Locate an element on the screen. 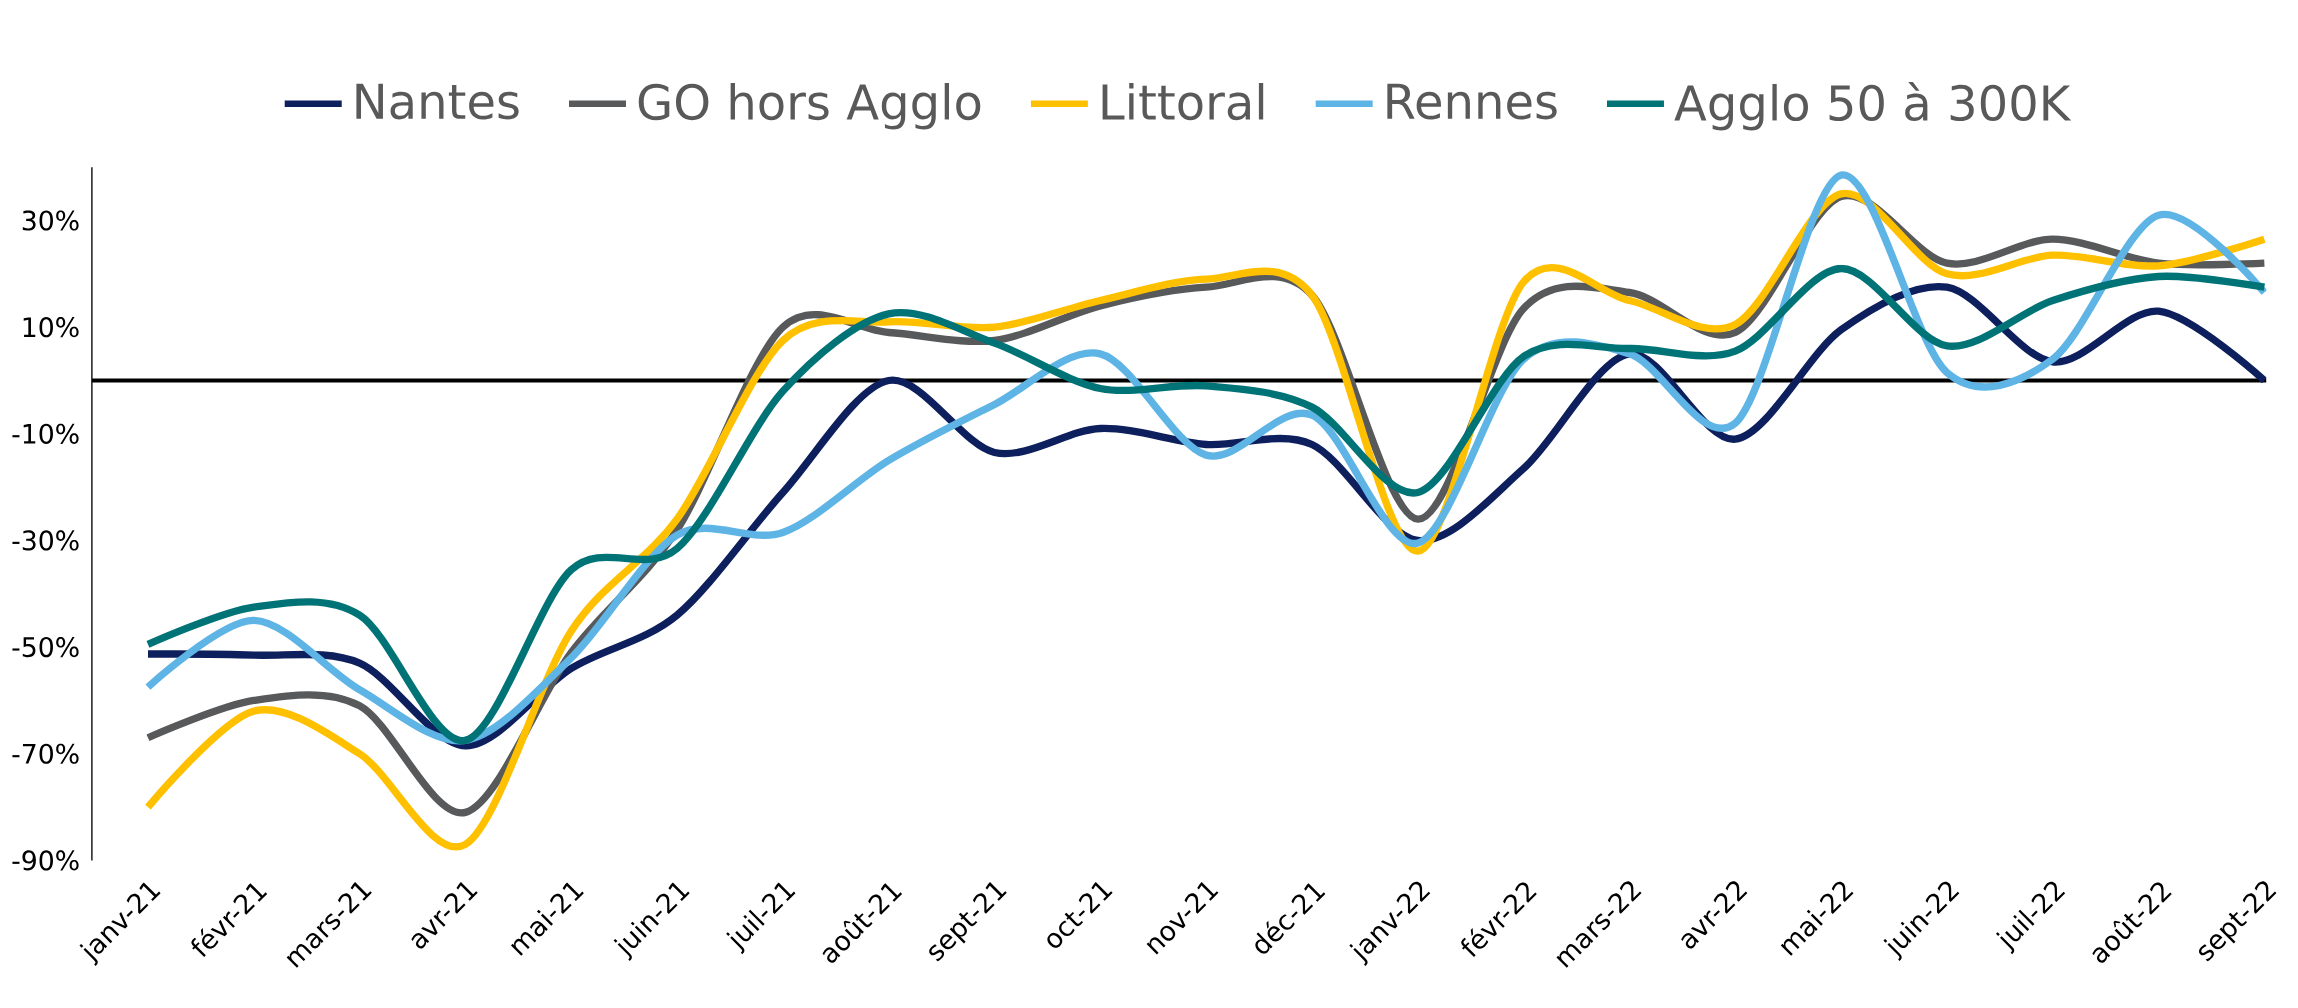  y-tick-label: -30% is located at coordinates (45, 540).